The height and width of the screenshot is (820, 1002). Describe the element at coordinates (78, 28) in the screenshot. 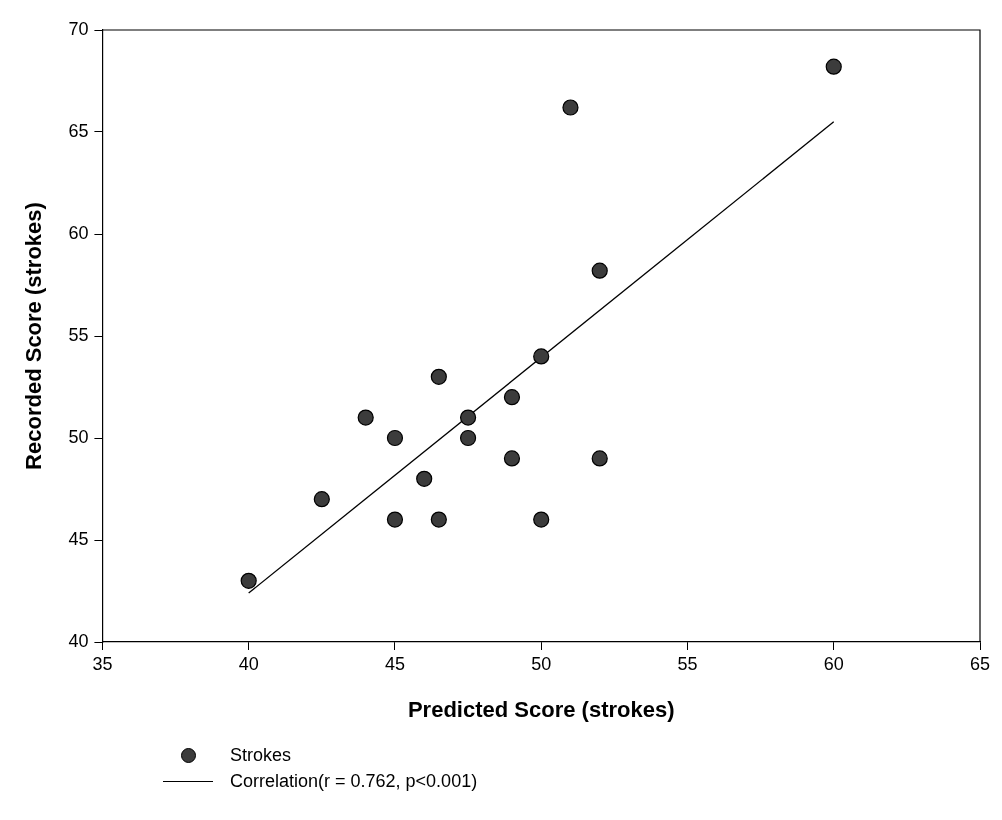

I see `y-tick-label: 70` at that location.